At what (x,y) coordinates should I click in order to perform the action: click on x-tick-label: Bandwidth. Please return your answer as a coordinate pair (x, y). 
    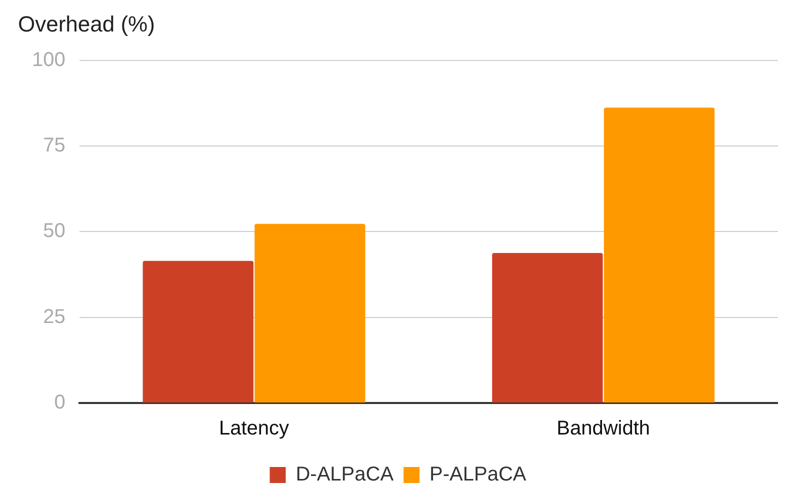
    Looking at the image, I should click on (603, 429).